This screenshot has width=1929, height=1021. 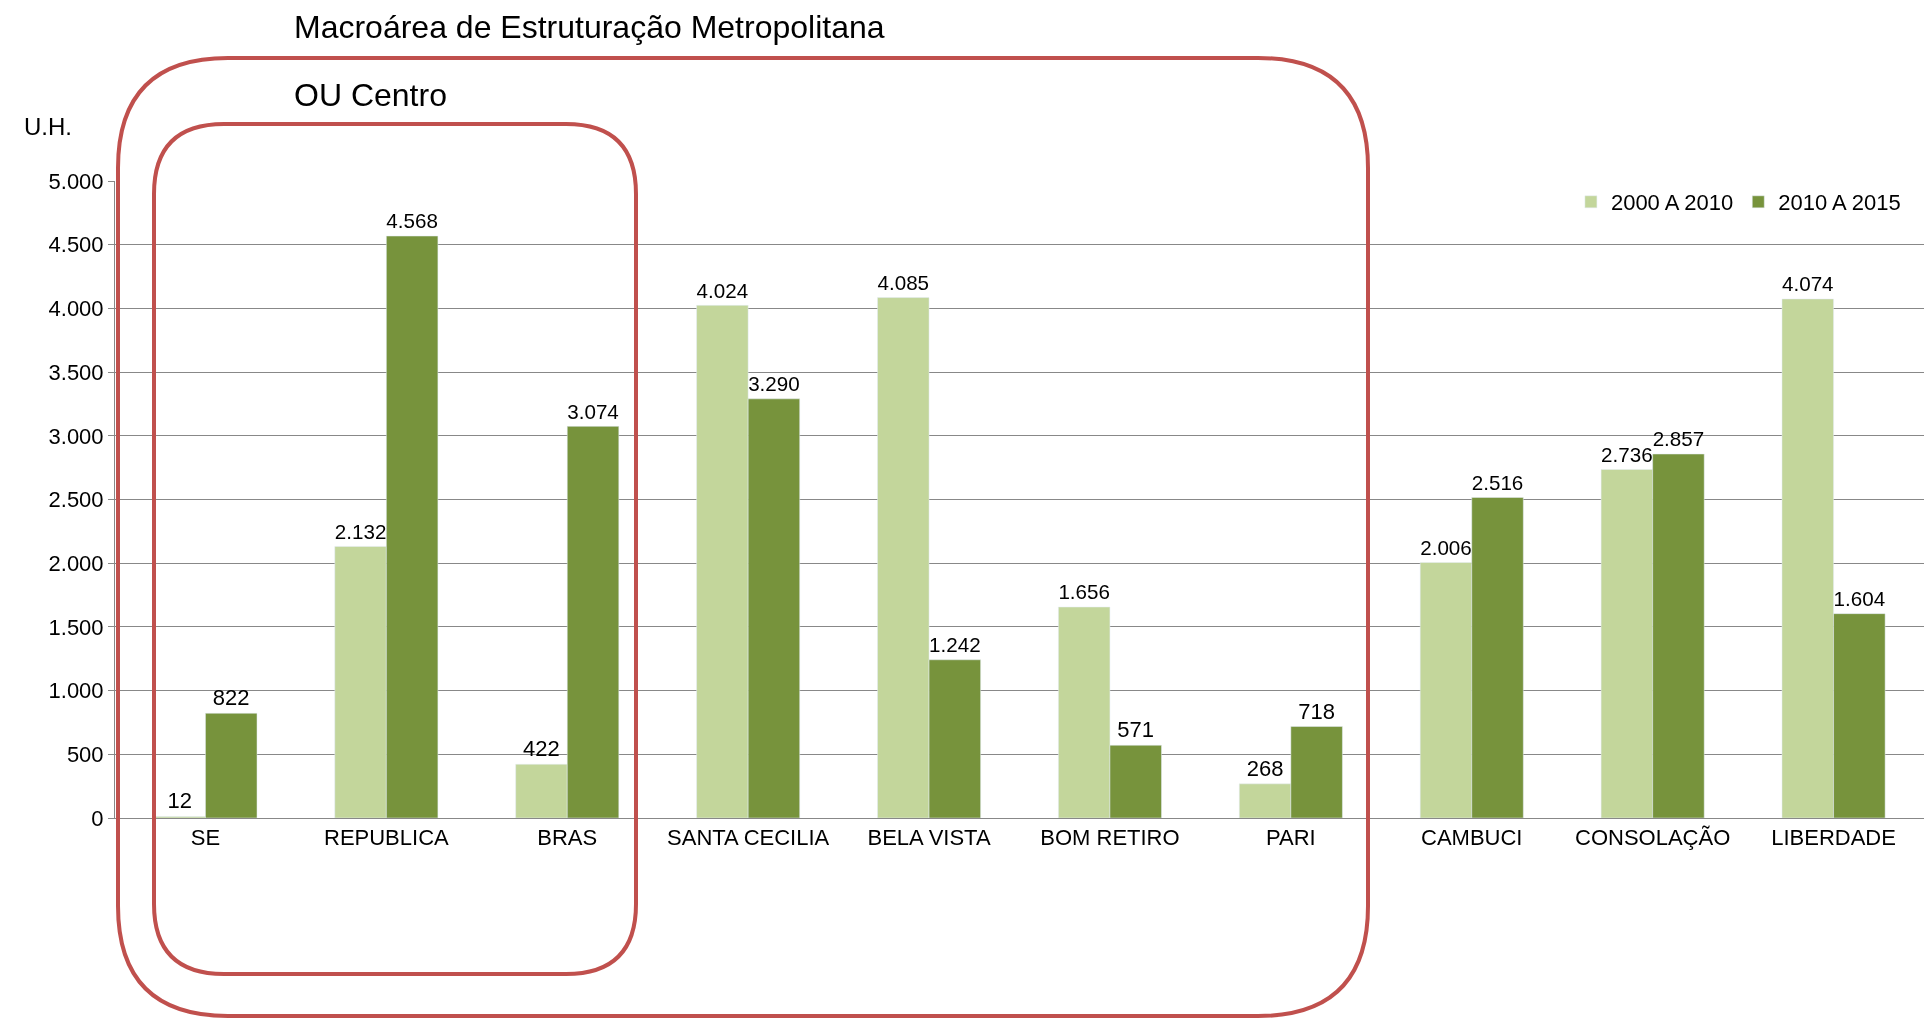 What do you see at coordinates (929, 838) in the screenshot?
I see `x-tick-label: BELA VISTA` at bounding box center [929, 838].